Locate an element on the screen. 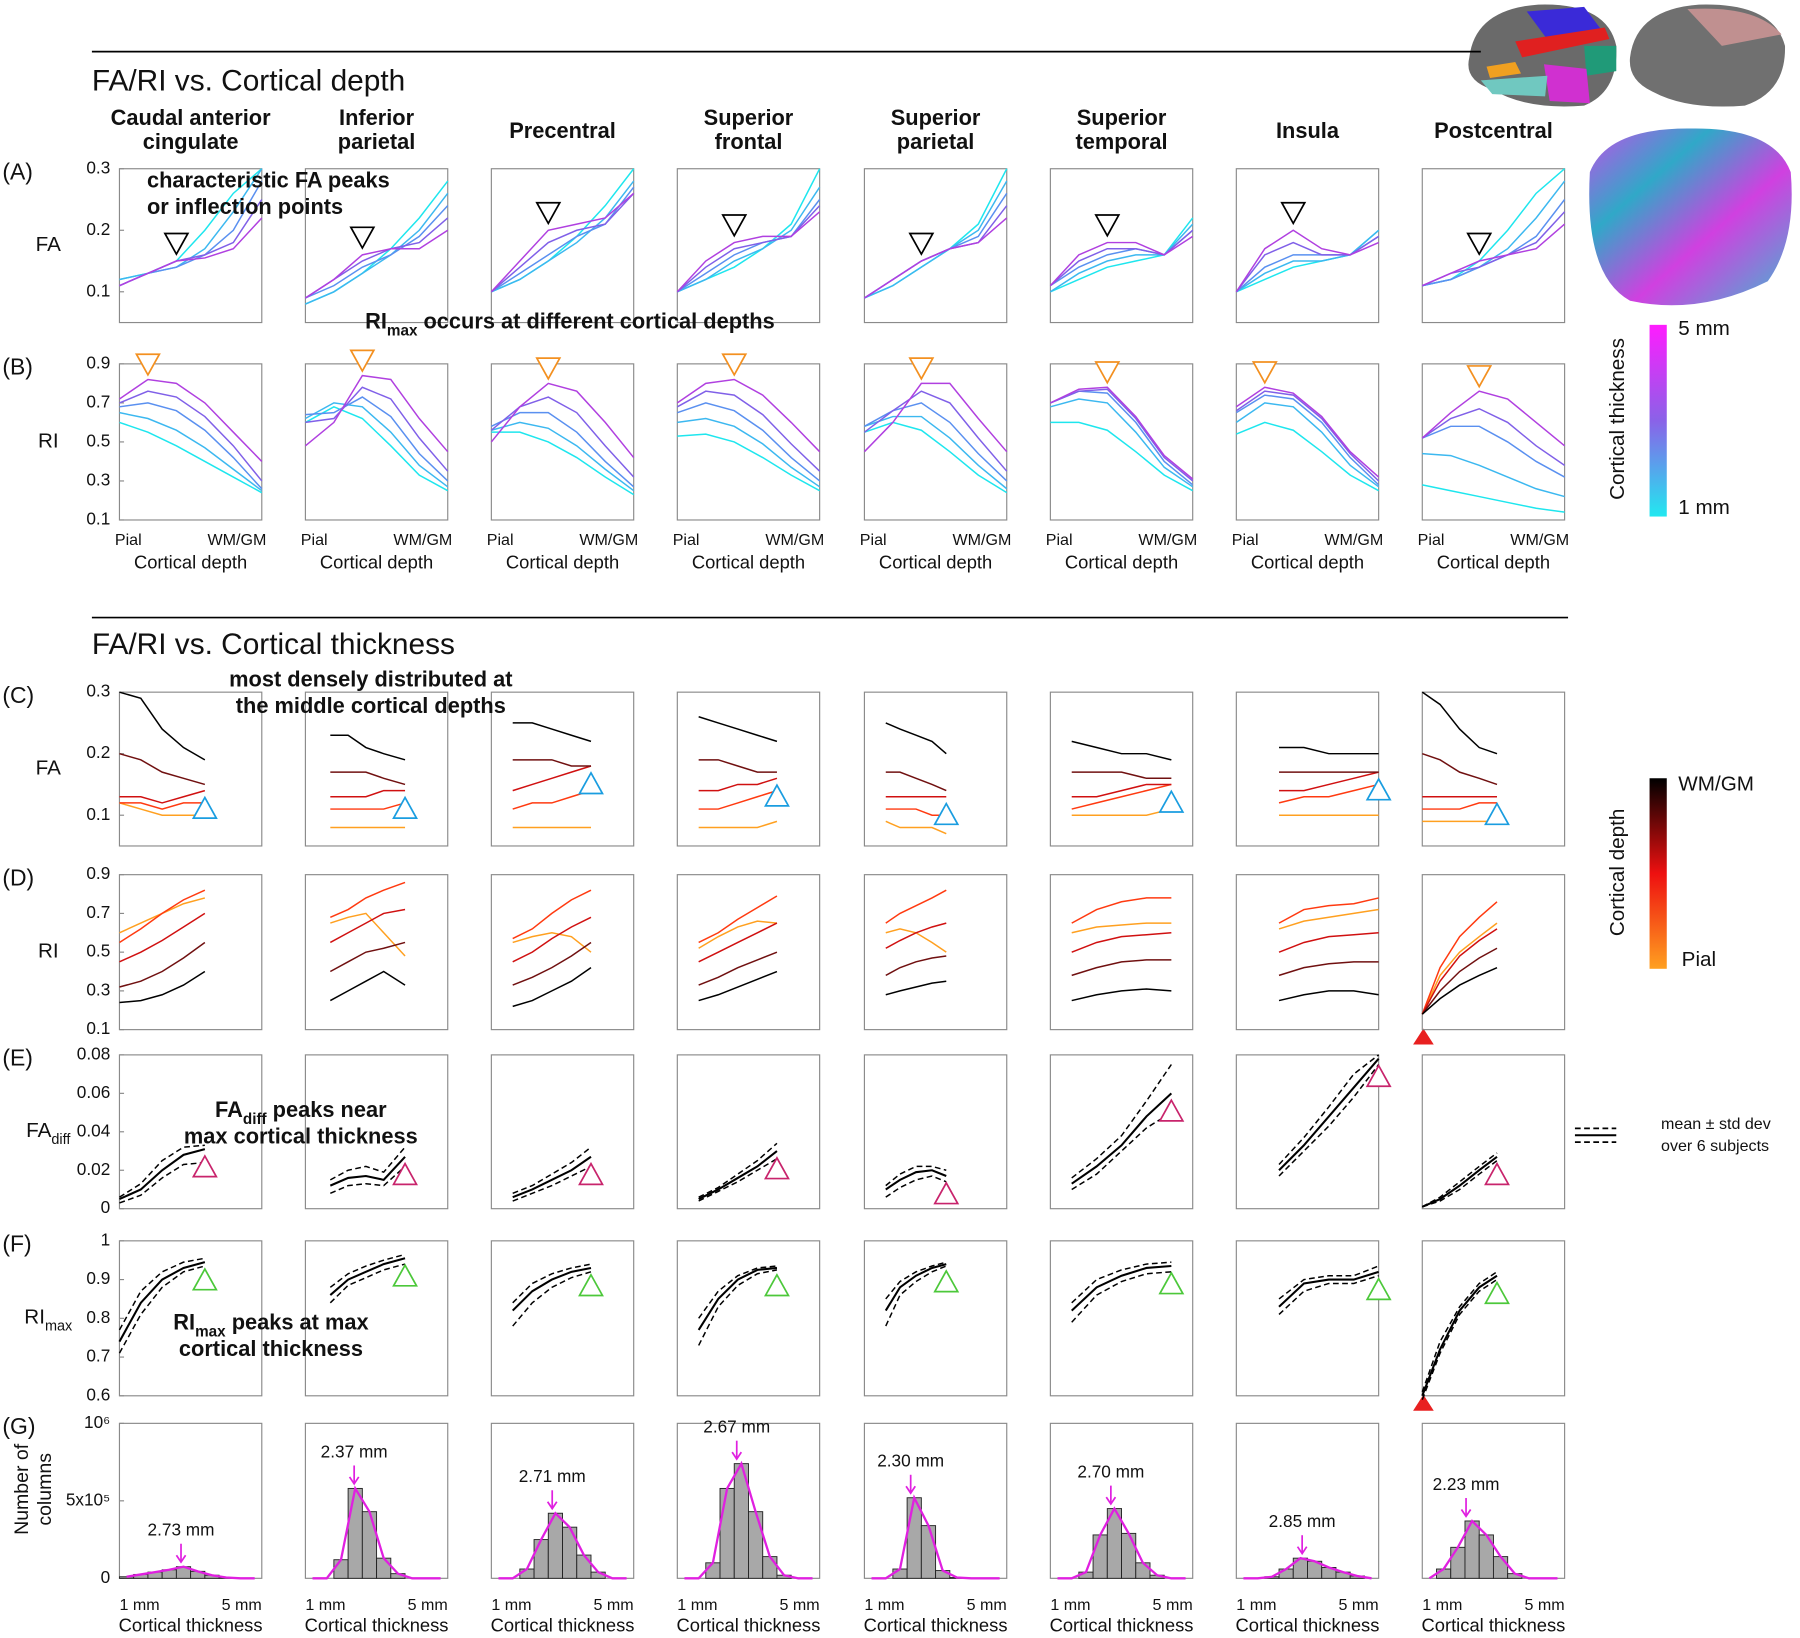  annotation: most densely distributed at is located at coordinates (370, 678).